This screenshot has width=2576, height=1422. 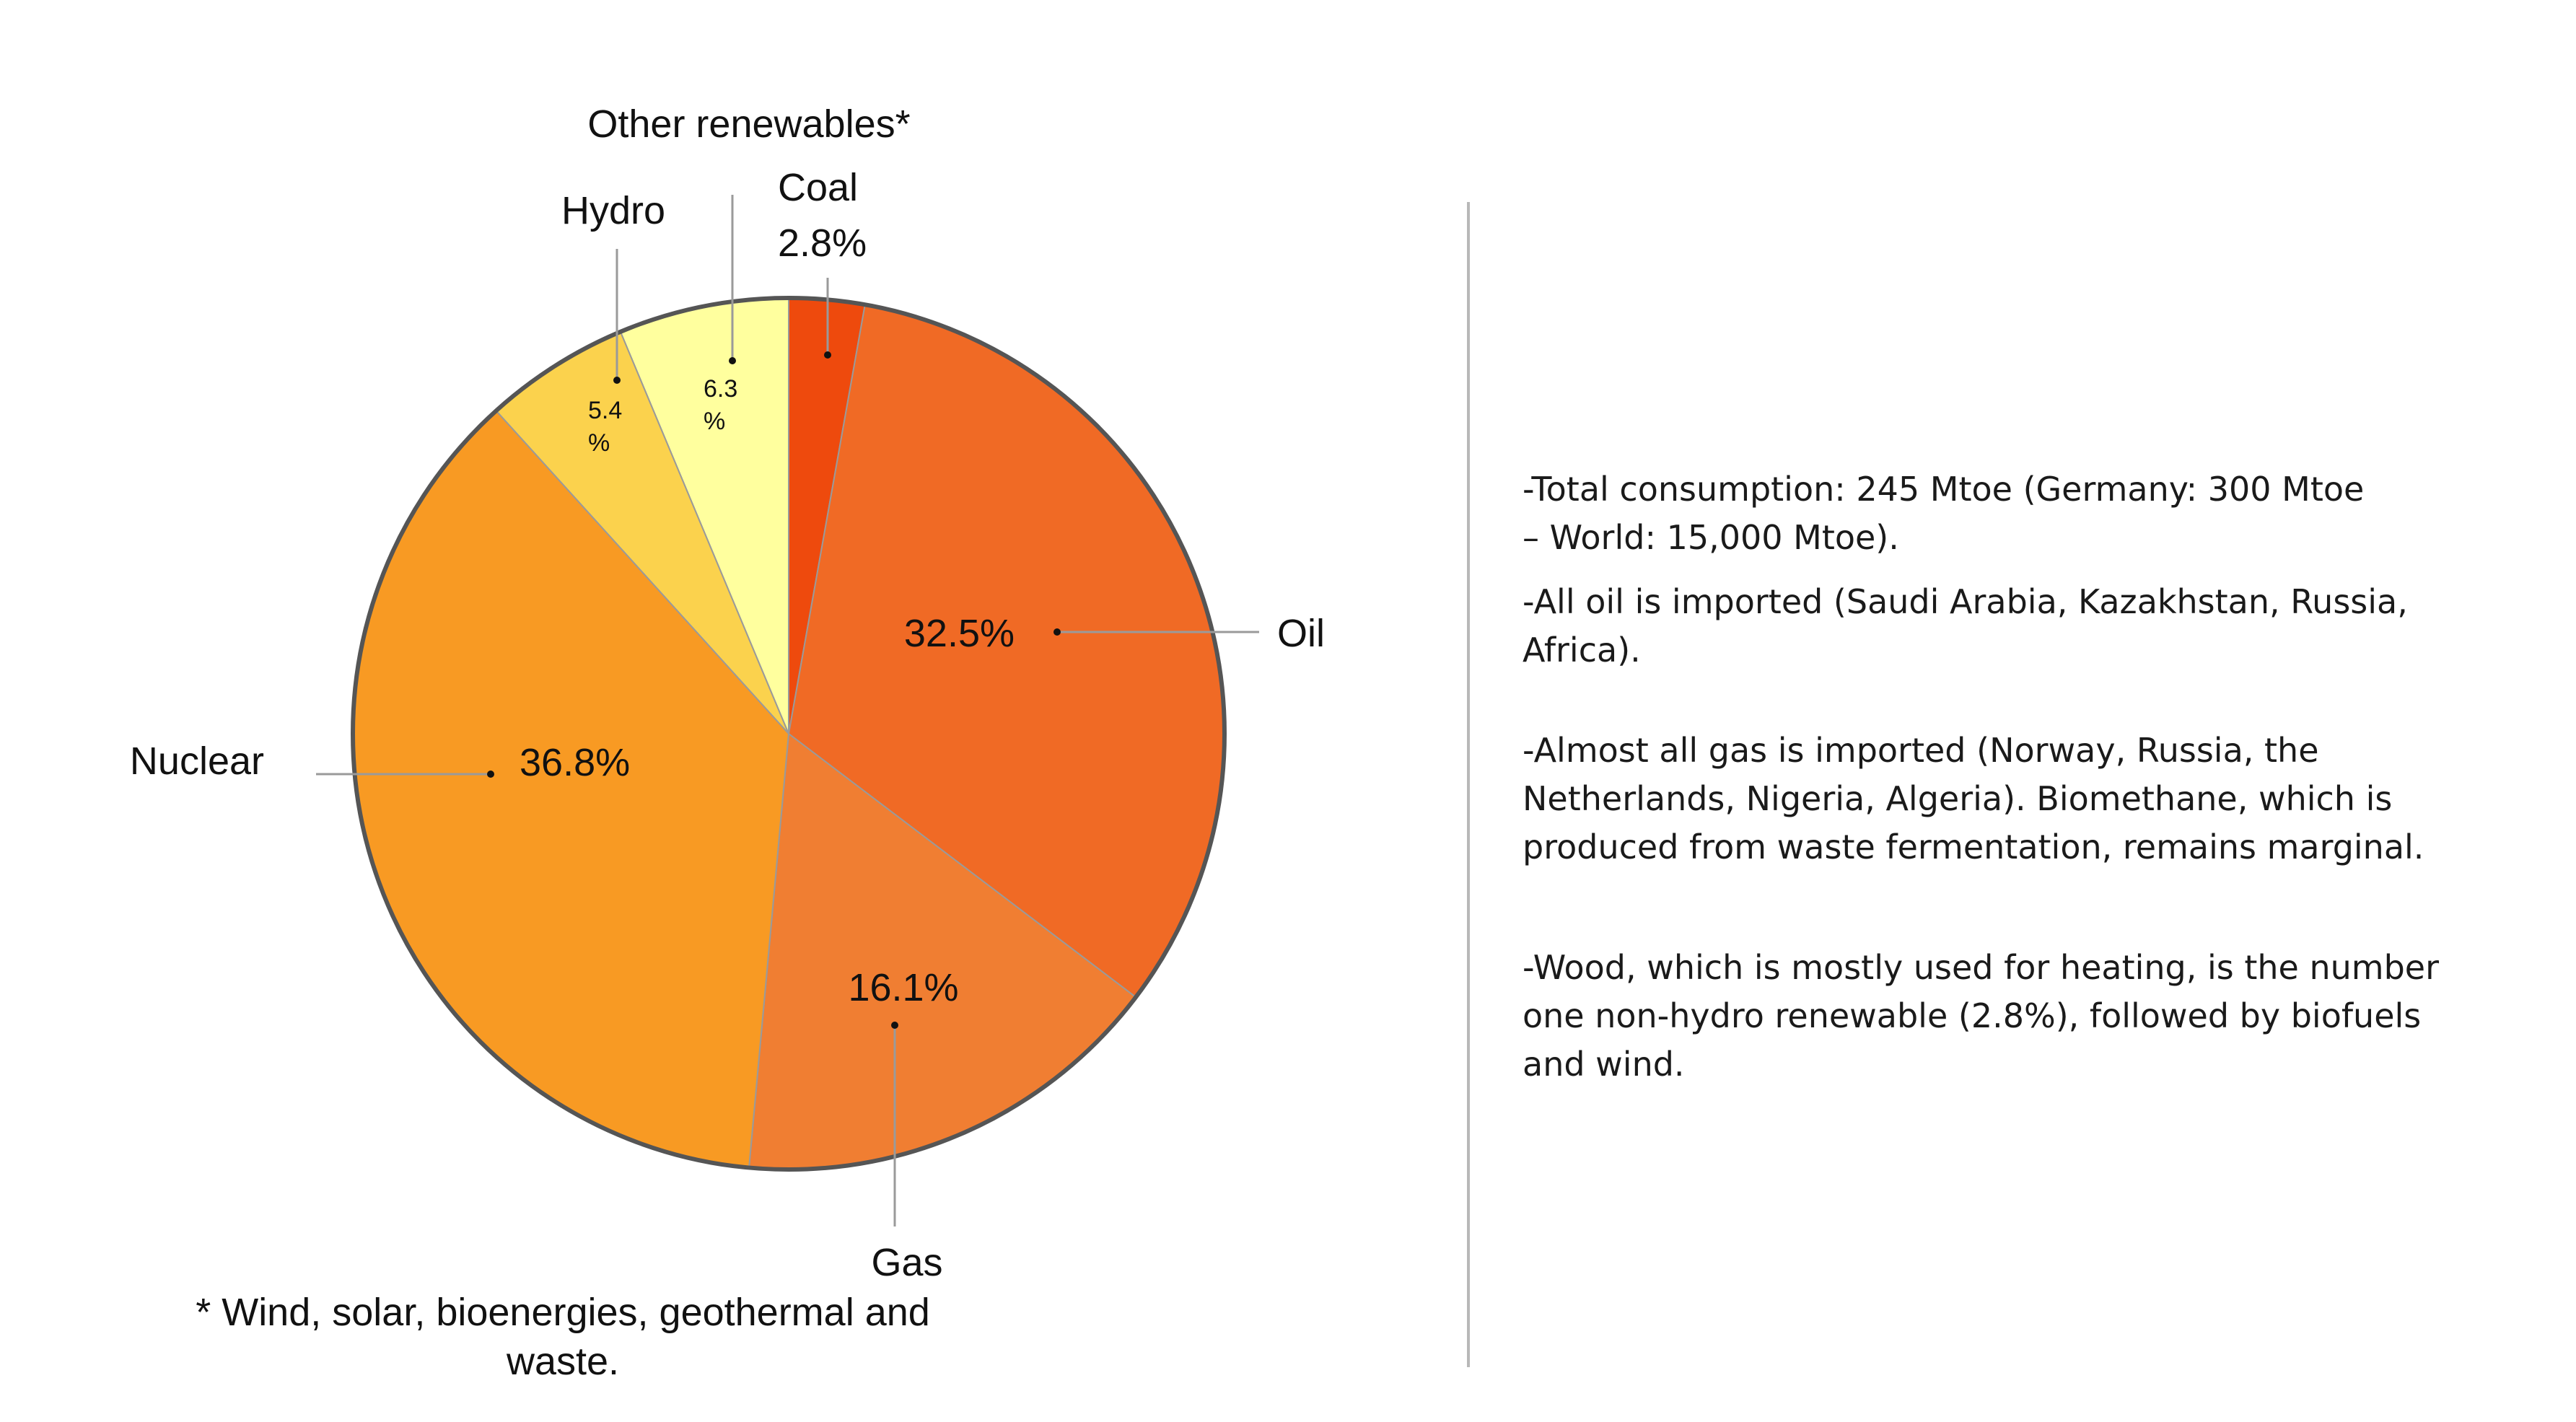 I want to click on value-label-gas: 16.1%, so click(x=903, y=987).